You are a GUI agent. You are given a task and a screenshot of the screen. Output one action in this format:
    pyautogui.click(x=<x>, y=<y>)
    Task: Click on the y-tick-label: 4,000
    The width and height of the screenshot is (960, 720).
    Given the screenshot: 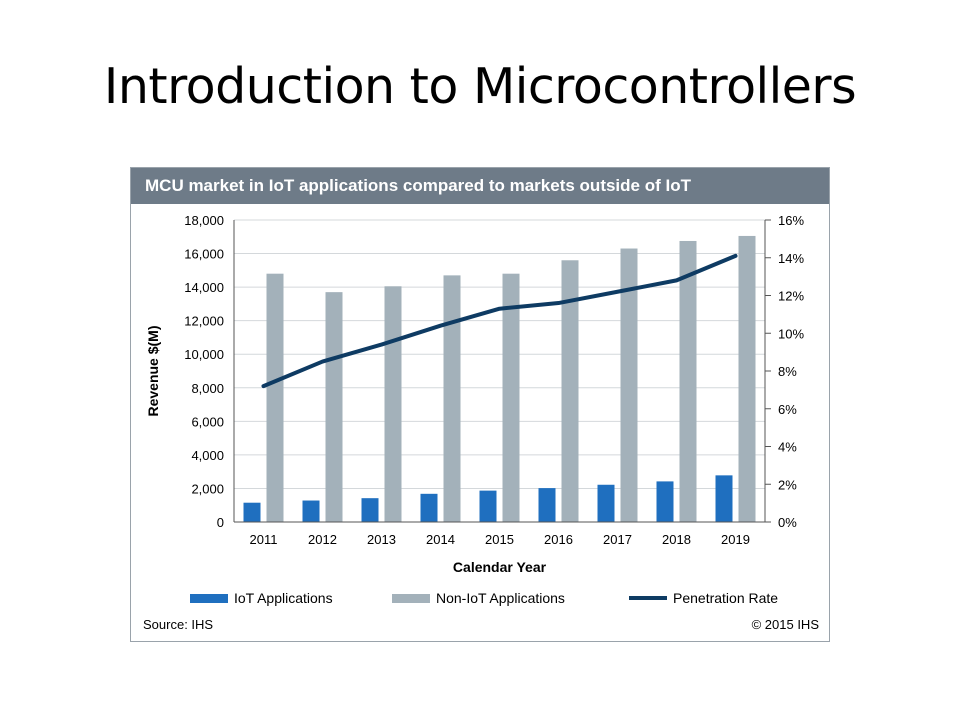 What is the action you would take?
    pyautogui.click(x=207, y=455)
    